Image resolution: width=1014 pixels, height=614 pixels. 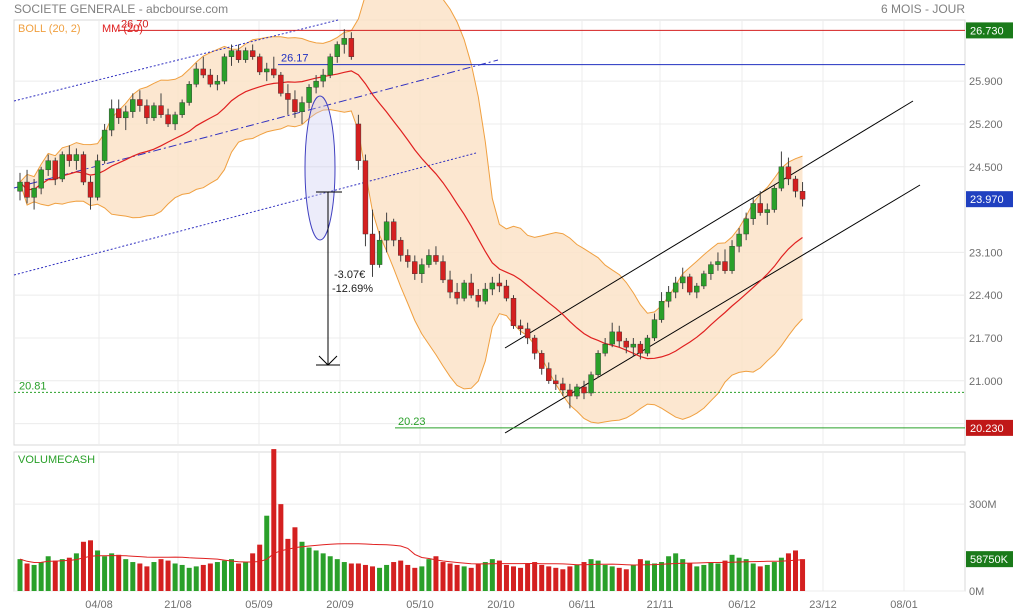 What do you see at coordinates (352, 289) in the screenshot?
I see `label-drop-pct: -12.69%` at bounding box center [352, 289].